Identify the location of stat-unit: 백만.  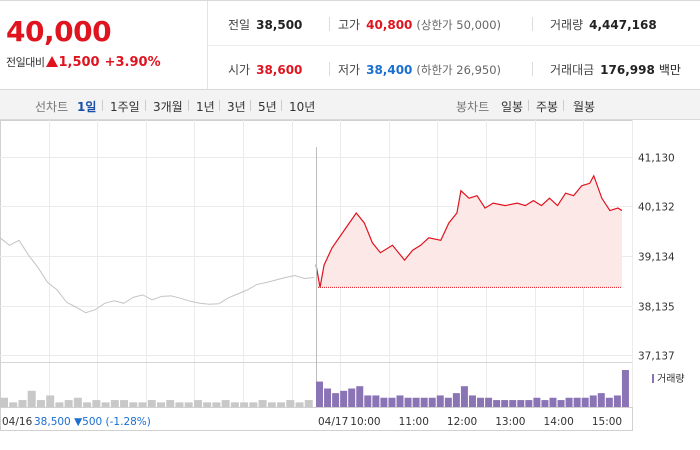
(669, 70).